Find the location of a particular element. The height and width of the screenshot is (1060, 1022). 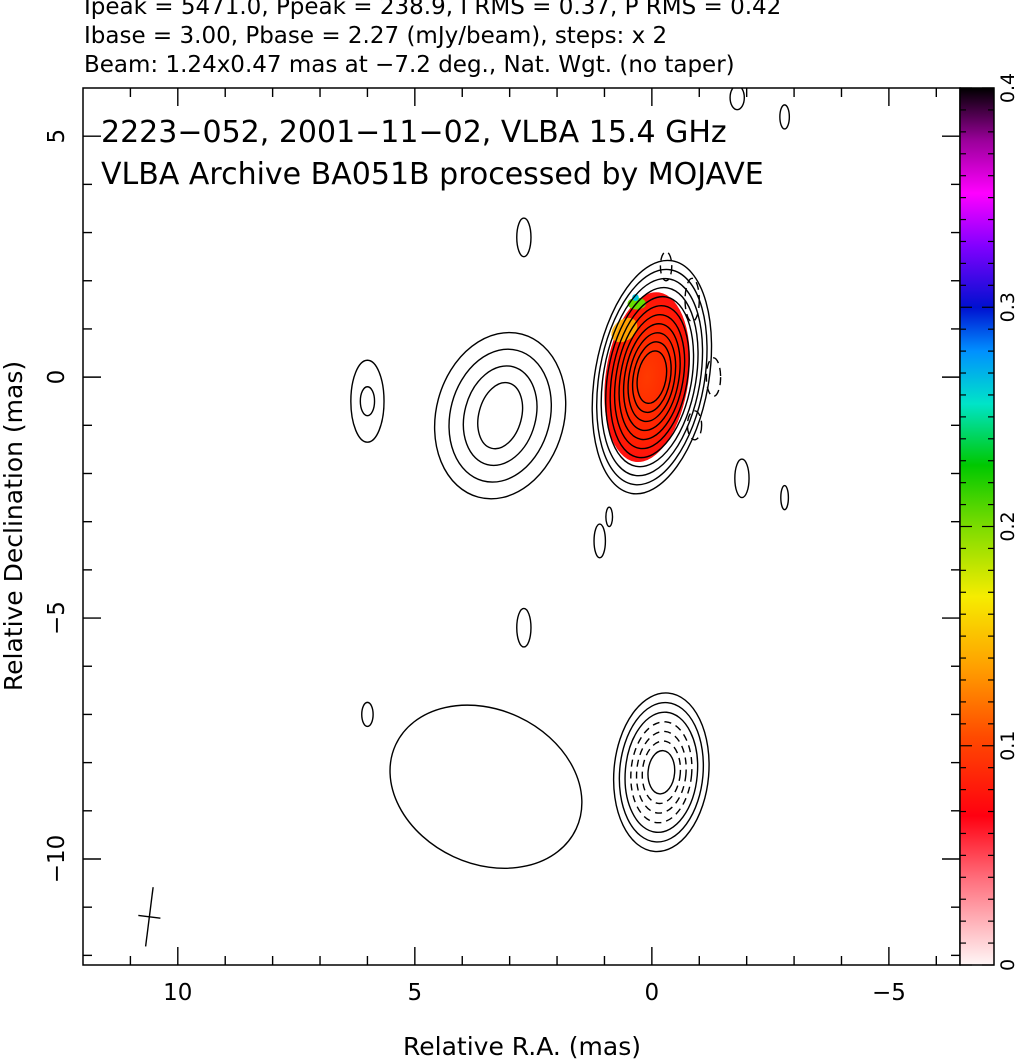

colorbar-tick-label: 0.2 is located at coordinates (1008, 526).